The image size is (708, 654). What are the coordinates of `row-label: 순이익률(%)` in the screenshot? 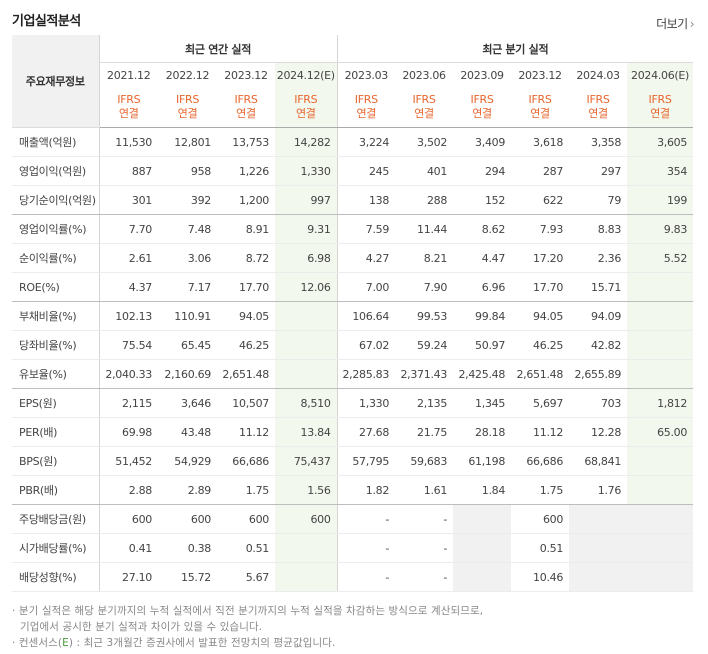 It's located at (56, 258).